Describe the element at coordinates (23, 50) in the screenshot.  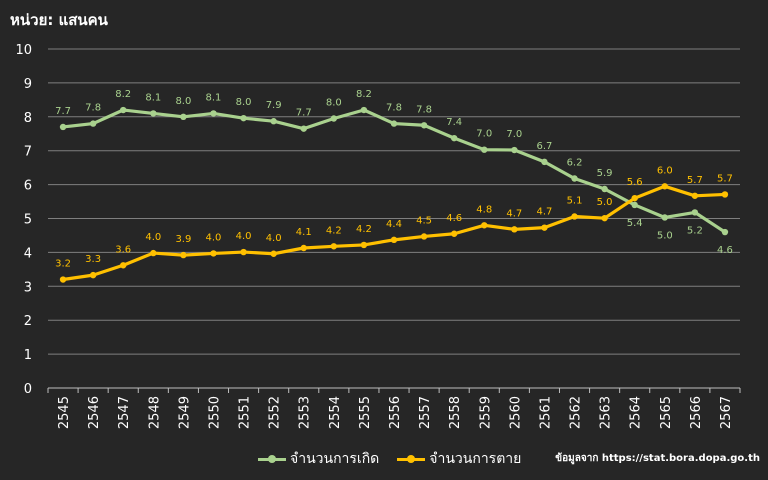
I see `y-tick-label: 10` at that location.